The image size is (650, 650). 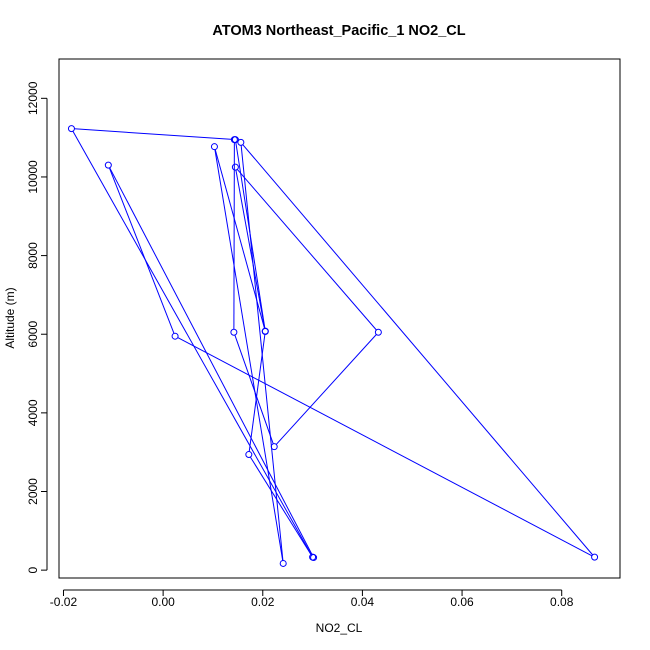 I want to click on chart-title: ATOM3 Northeast_Pacific_1 NO2_CL, so click(x=338, y=31).